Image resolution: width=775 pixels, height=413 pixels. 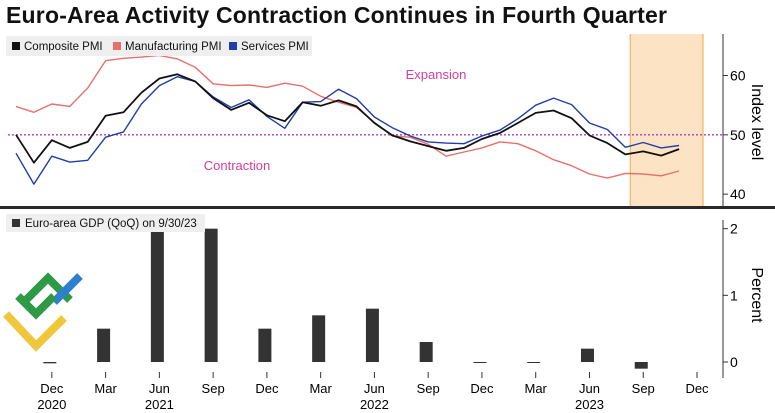 I want to click on upper-y-tick-label: 60, so click(x=738, y=76).